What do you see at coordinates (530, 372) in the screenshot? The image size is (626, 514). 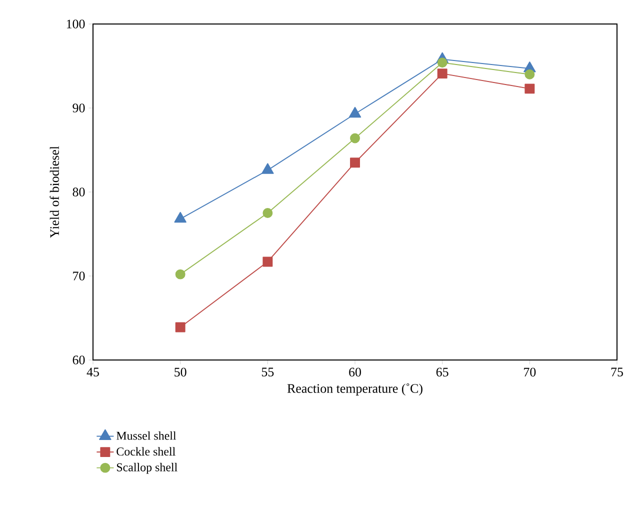 I see `x-tick-label: 70` at bounding box center [530, 372].